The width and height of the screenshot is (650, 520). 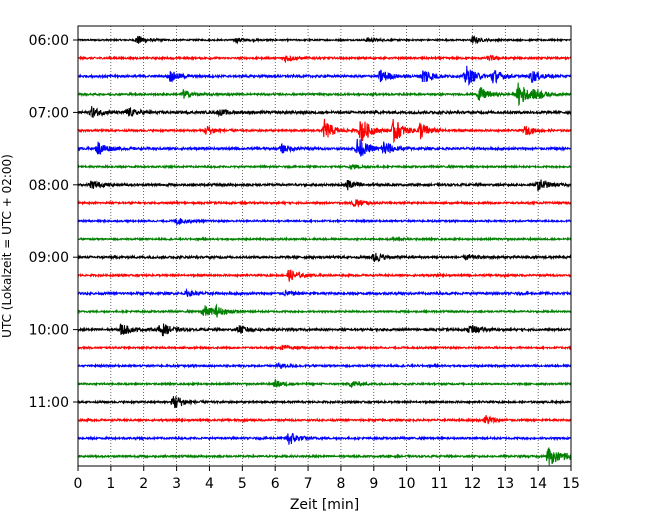 What do you see at coordinates (275, 484) in the screenshot?
I see `x-tick-label: 6` at bounding box center [275, 484].